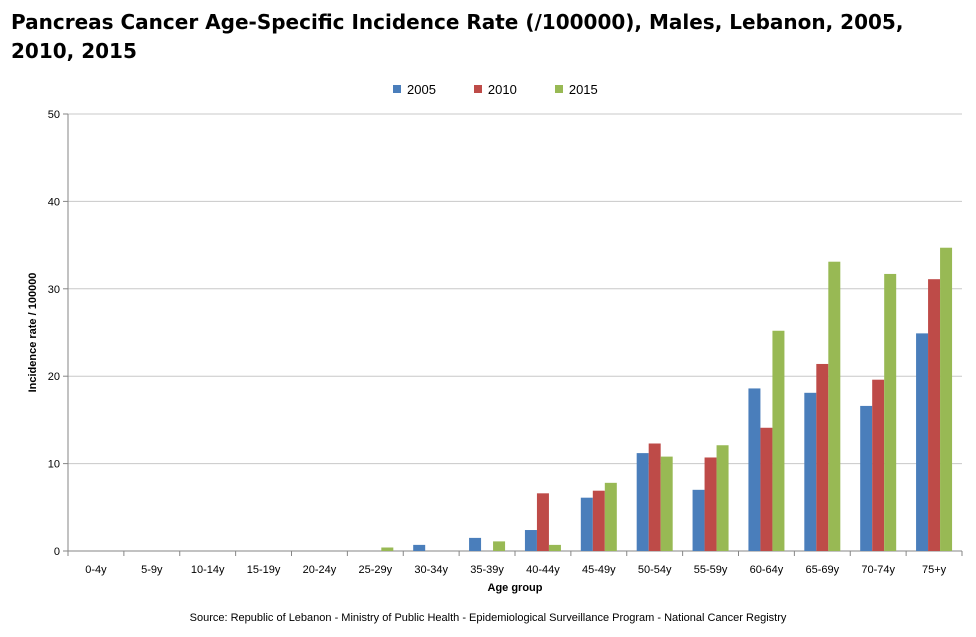 This screenshot has width=976, height=637. I want to click on y-tick-label: 20, so click(54, 377).